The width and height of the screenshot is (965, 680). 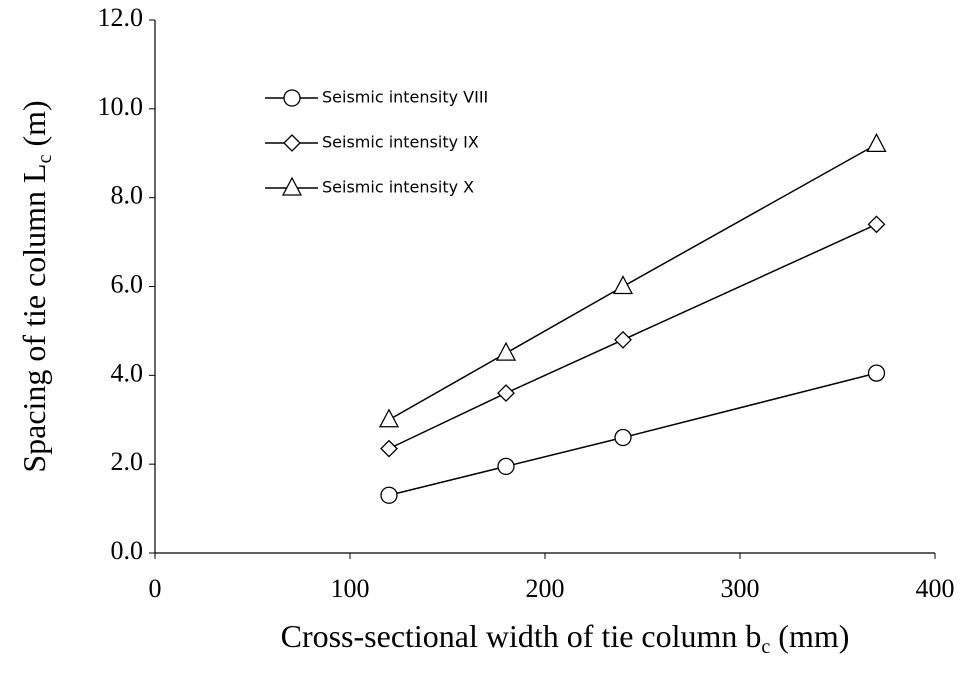 What do you see at coordinates (34, 127) in the screenshot?
I see `y-axis-label-unit: (m)` at bounding box center [34, 127].